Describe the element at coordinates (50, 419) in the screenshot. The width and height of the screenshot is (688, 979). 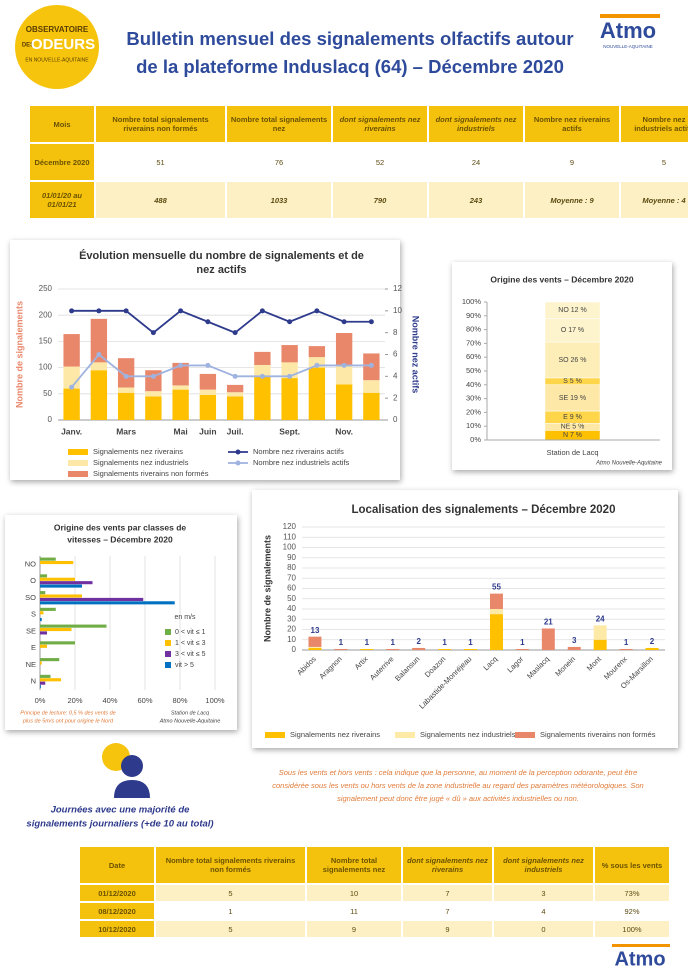
I see `y-tick-label: 0` at that location.